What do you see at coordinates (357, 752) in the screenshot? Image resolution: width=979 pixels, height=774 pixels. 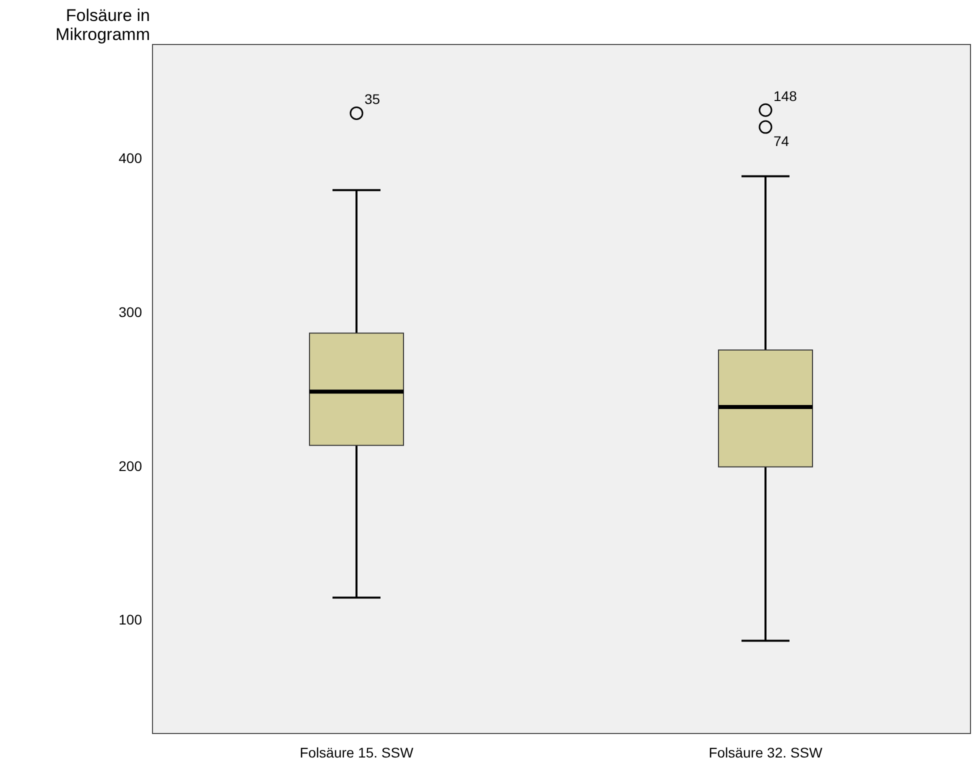 I see `x-tick-label: Folsäure 15. SSW` at bounding box center [357, 752].